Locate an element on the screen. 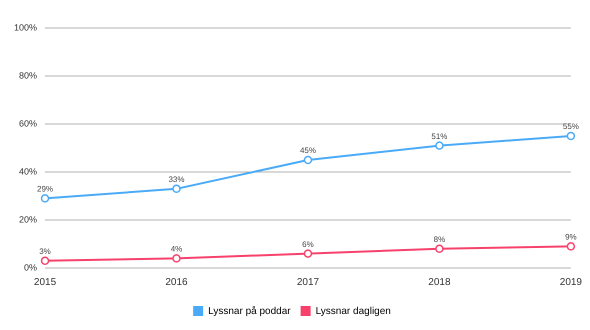 The width and height of the screenshot is (590, 330). y-tick-label: 40% is located at coordinates (28, 171).